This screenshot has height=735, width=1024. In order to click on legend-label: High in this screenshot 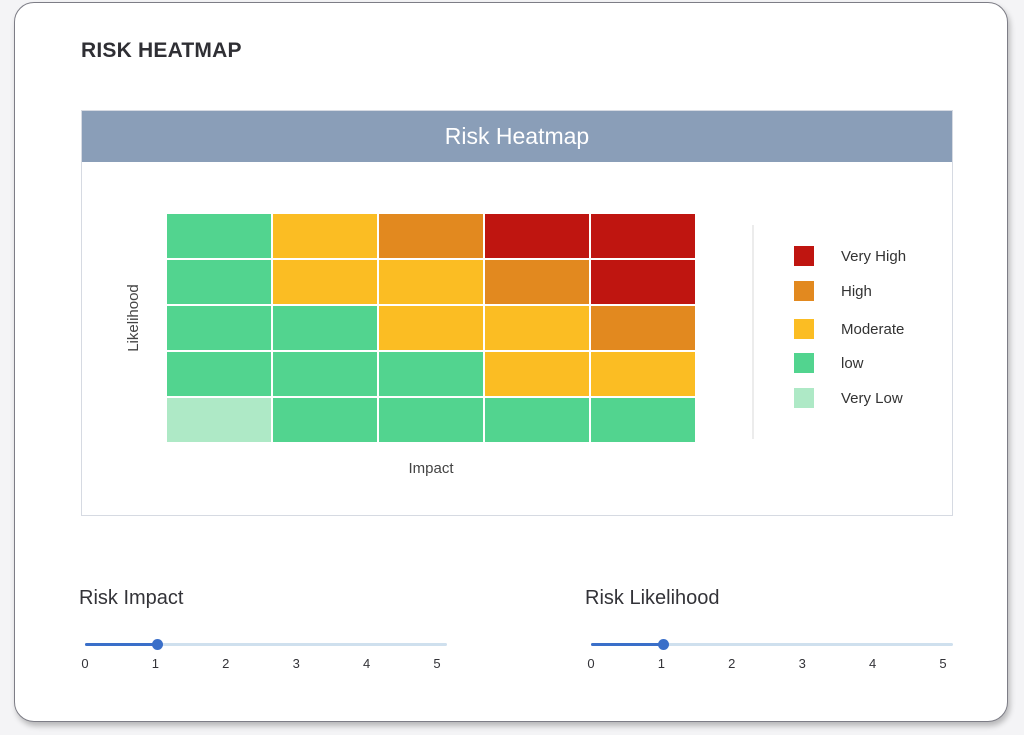, I will do `click(856, 291)`.